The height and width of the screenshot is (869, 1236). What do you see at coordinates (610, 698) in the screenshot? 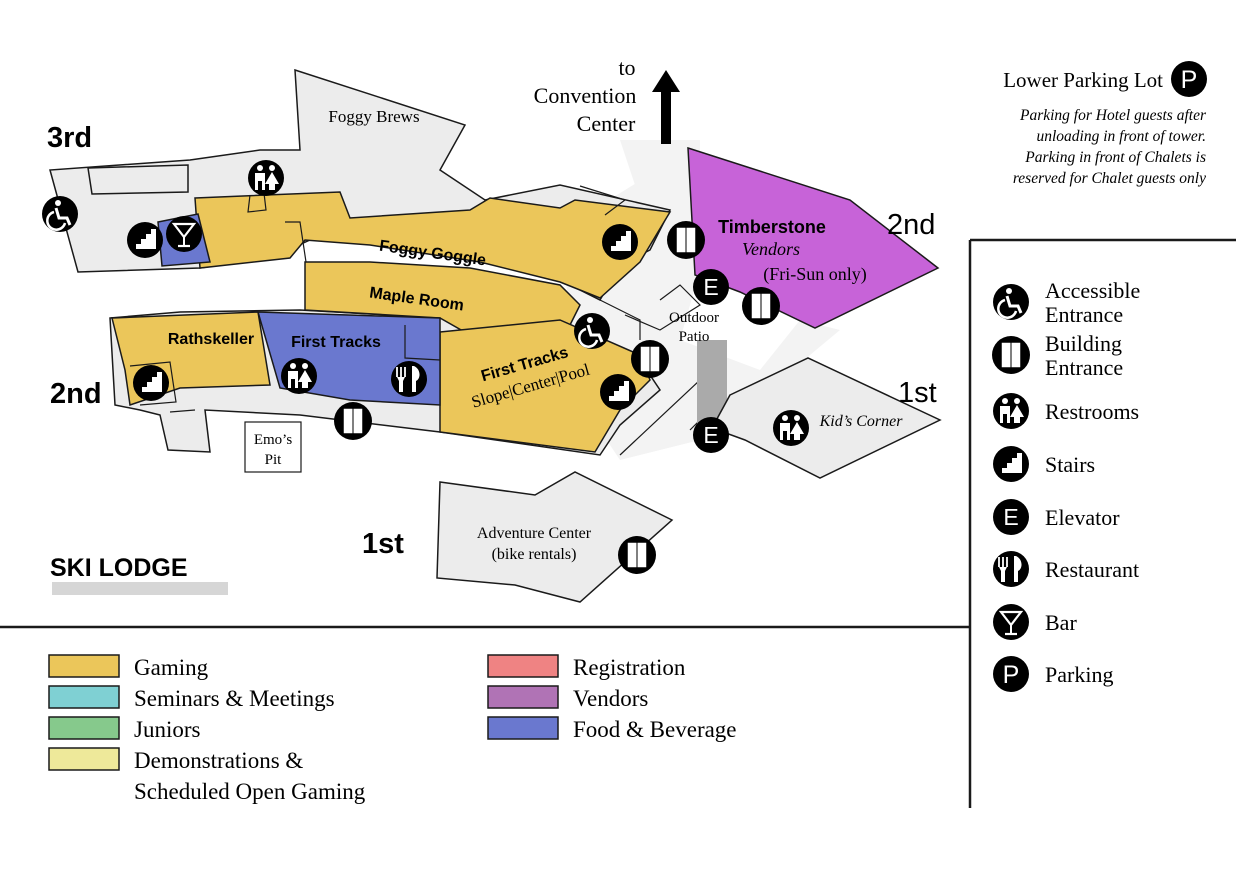
I see `legend-label: Vendors` at bounding box center [610, 698].